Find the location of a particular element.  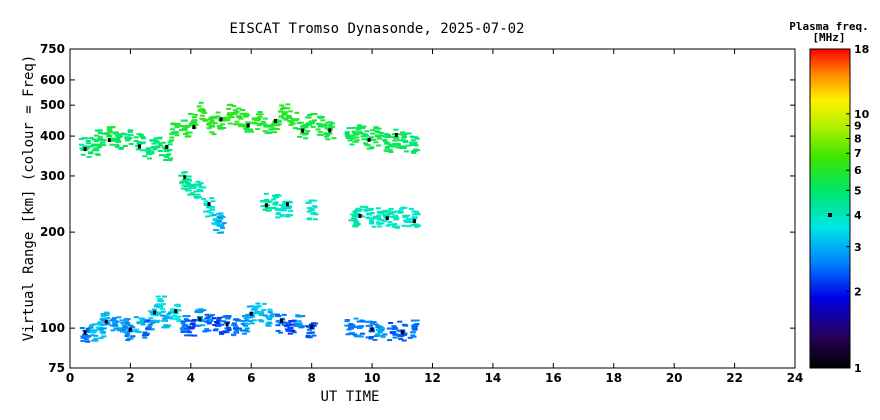

y-tick-label: 750 is located at coordinates (52, 49).